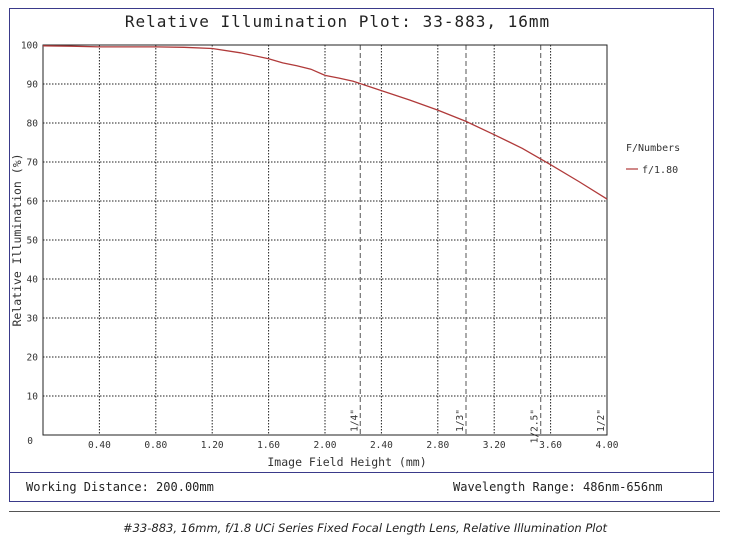 The width and height of the screenshot is (746, 549). What do you see at coordinates (354, 420) in the screenshot?
I see `sensor-marker-label: 1/4"` at bounding box center [354, 420].